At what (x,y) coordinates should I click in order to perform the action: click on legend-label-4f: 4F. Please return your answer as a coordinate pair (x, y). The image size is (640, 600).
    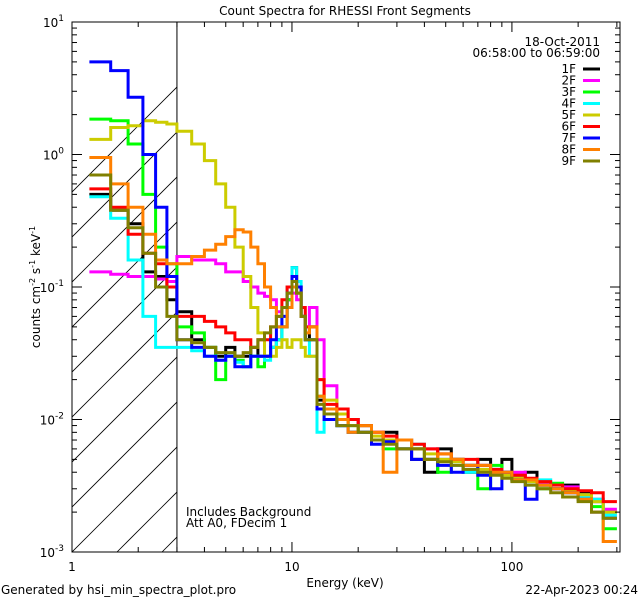
    Looking at the image, I should click on (568, 104).